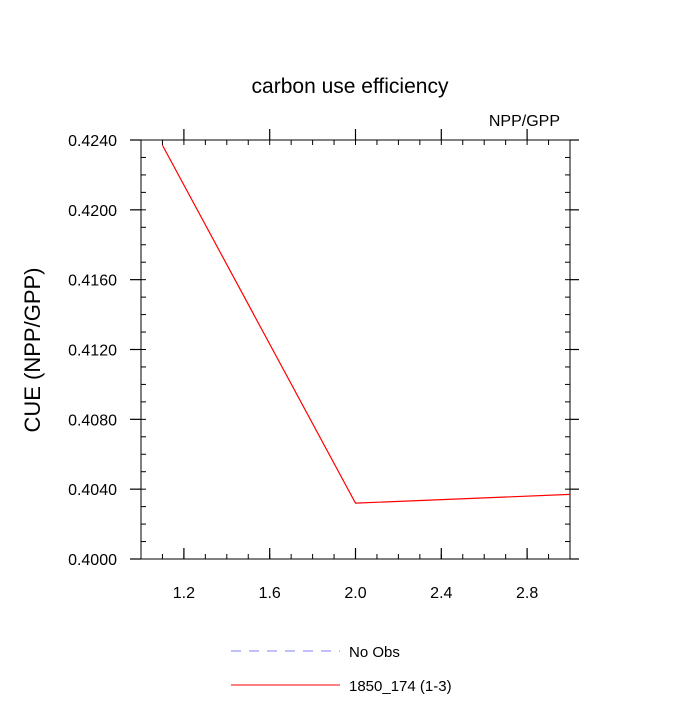 The width and height of the screenshot is (700, 705). What do you see at coordinates (350, 86) in the screenshot?
I see `chart-title: carbon use efficiency` at bounding box center [350, 86].